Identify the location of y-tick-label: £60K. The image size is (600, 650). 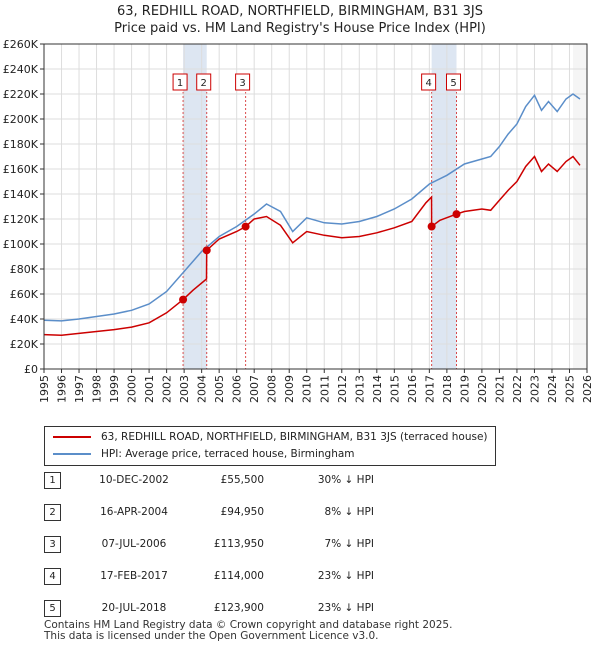
(24, 294).